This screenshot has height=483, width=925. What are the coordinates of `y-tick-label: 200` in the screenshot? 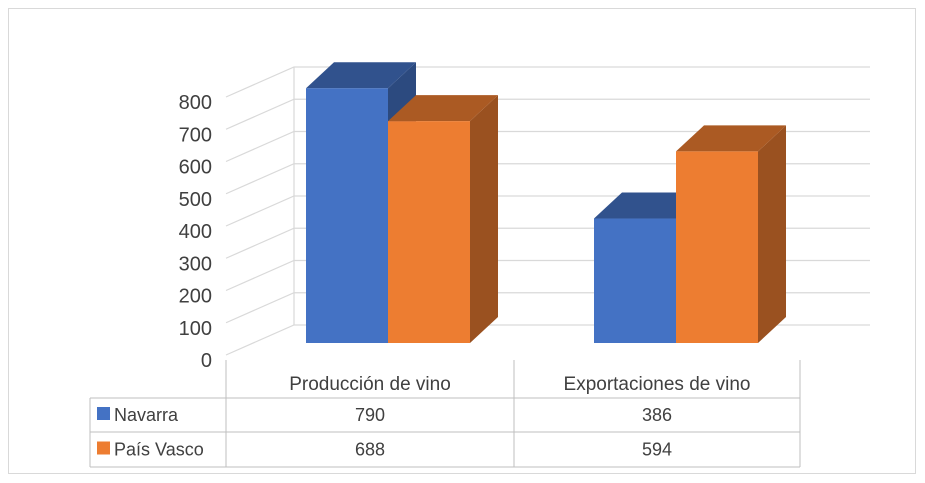 It's located at (195, 297).